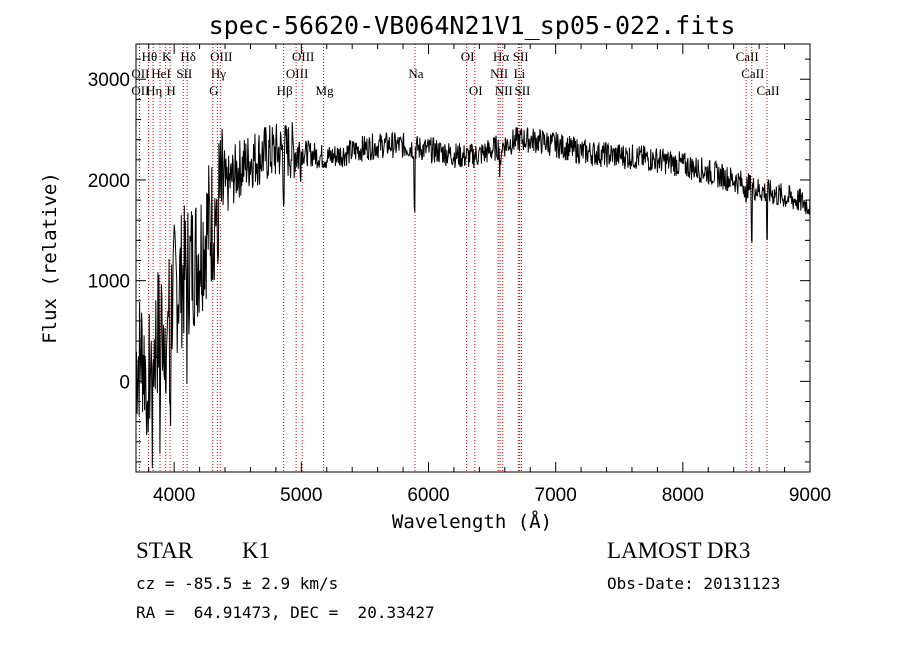 This screenshot has width=900, height=649. Describe the element at coordinates (150, 56) in the screenshot. I see `emission-line-label: Hθ` at that location.